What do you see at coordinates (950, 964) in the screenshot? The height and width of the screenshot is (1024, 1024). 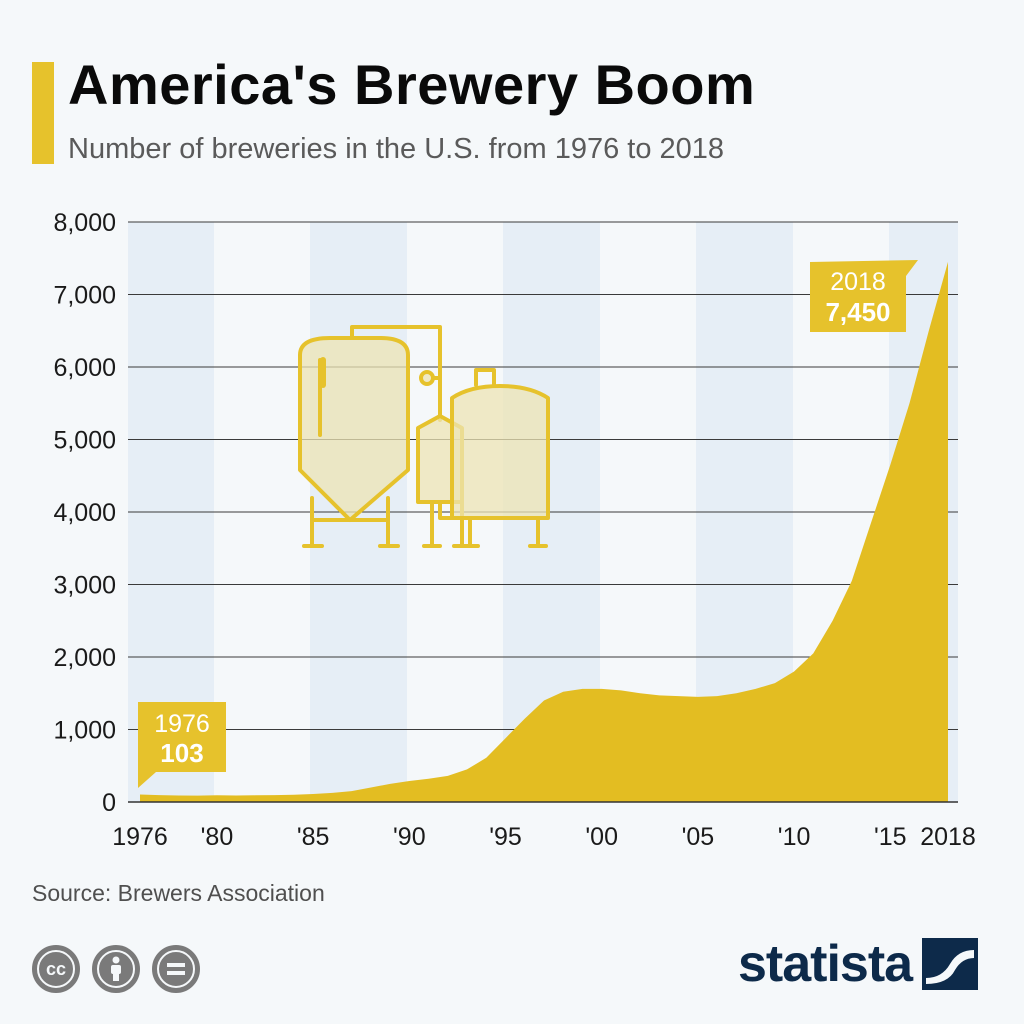 I see `statista-logo-icon` at bounding box center [950, 964].